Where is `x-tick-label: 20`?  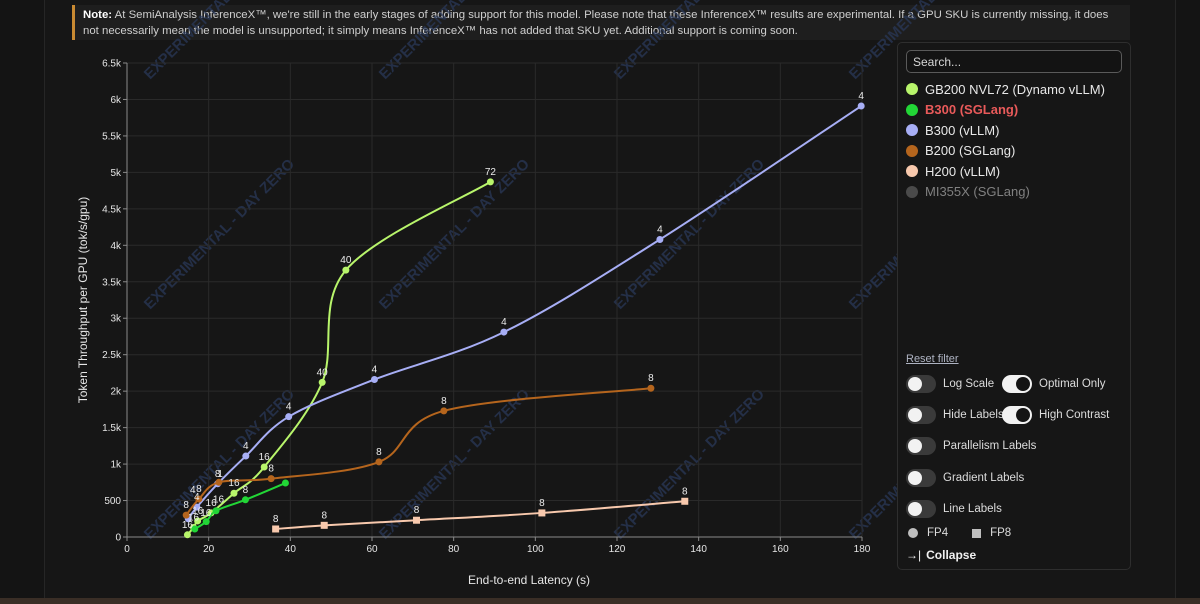
x-tick-label: 20 is located at coordinates (209, 549).